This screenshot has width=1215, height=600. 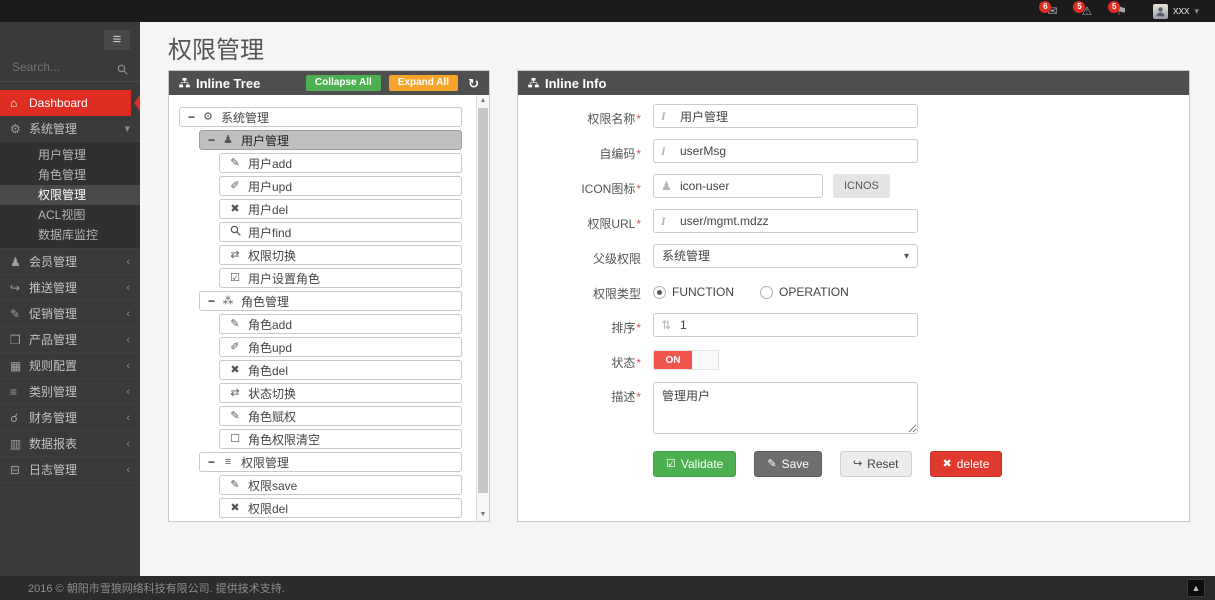 I want to click on save-button: ✎ Save, so click(x=788, y=464).